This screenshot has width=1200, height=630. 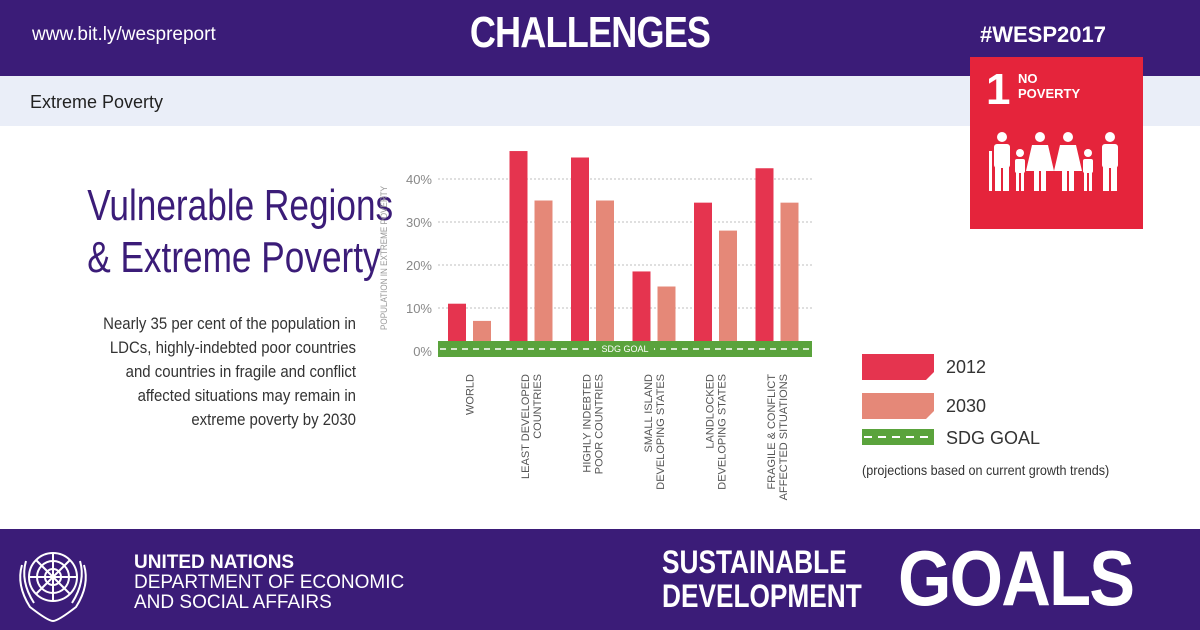 What do you see at coordinates (538, 406) in the screenshot?
I see `x-tick-label-line: COUNTRIES` at bounding box center [538, 406].